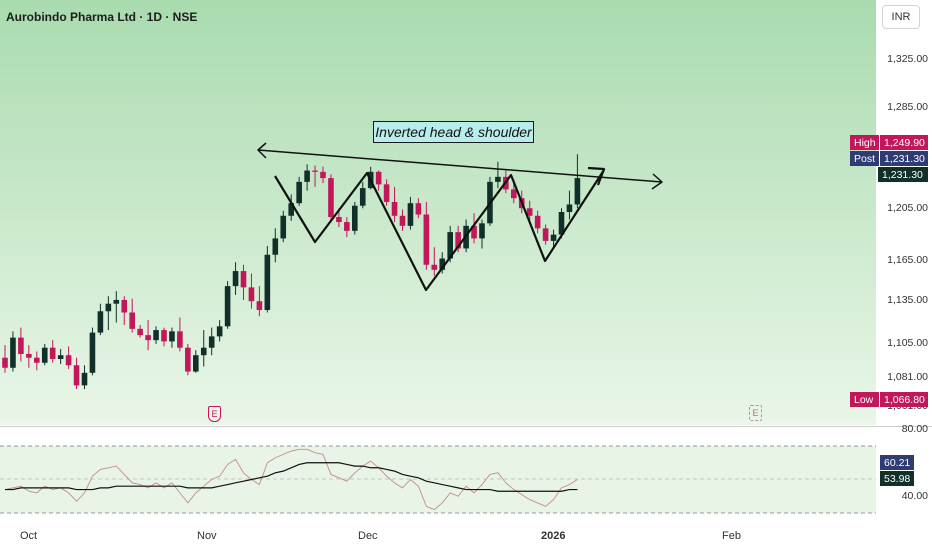  What do you see at coordinates (914, 496) in the screenshot?
I see `rsi-lower-label: 40.00` at bounding box center [914, 496].